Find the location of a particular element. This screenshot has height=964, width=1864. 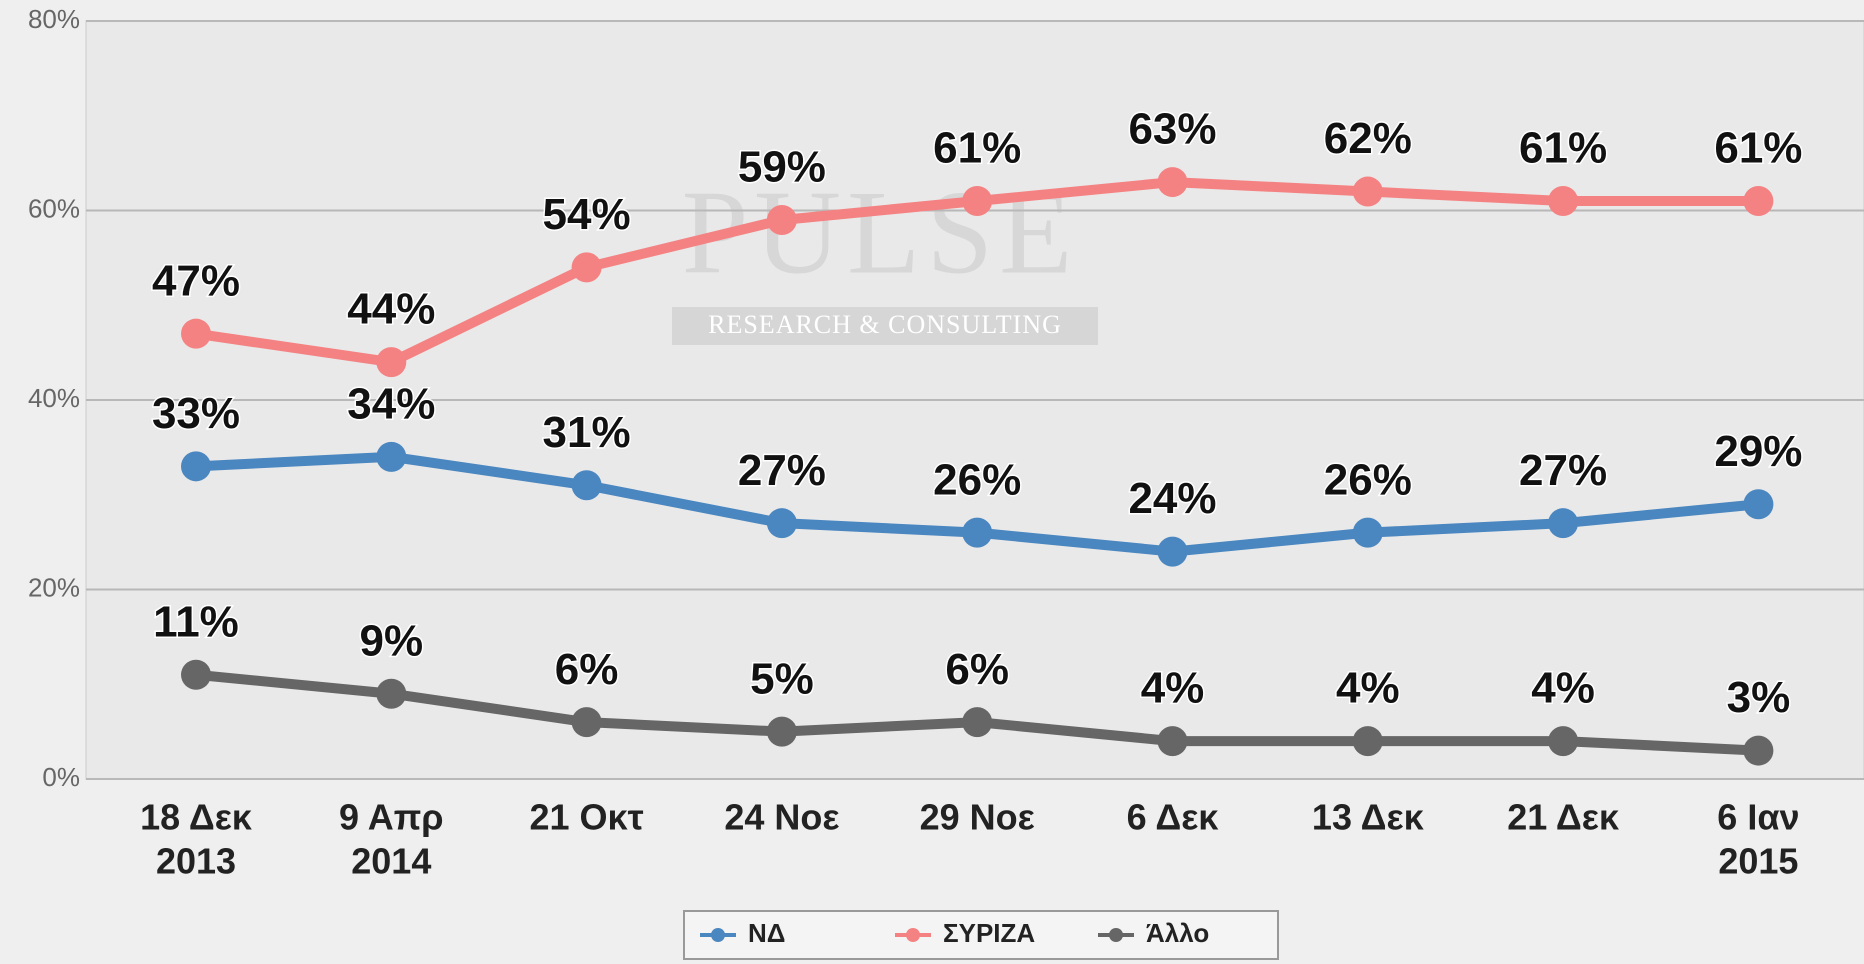

data-label: 54% is located at coordinates (587, 214).